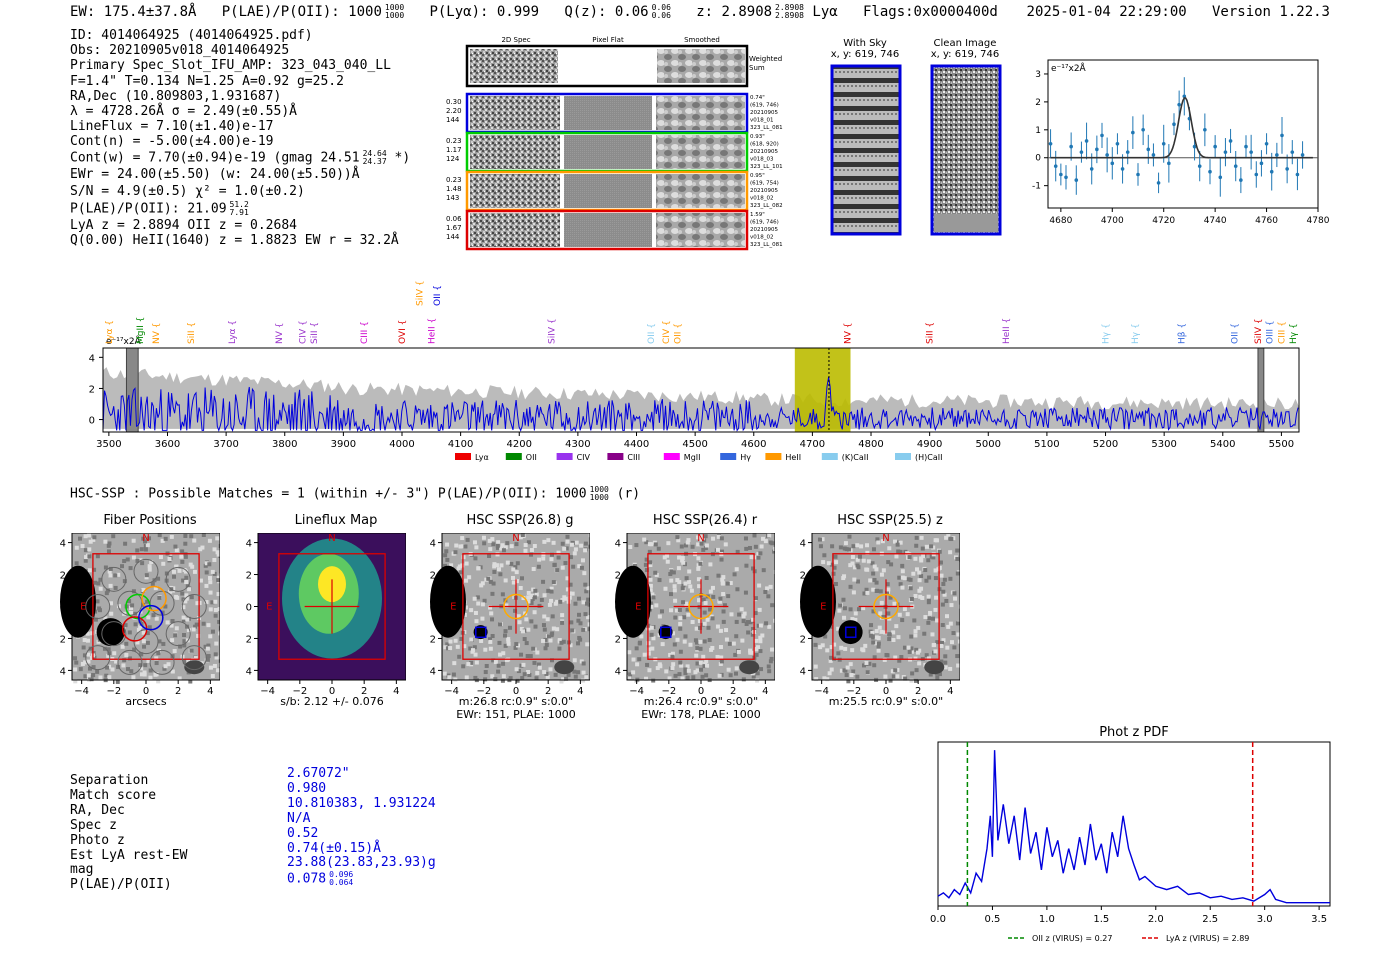  What do you see at coordinates (240, 209) in the screenshot?
I see `info-plae: P(LAE)/P(OII): 21.09 51.2 7.91` at bounding box center [240, 209].